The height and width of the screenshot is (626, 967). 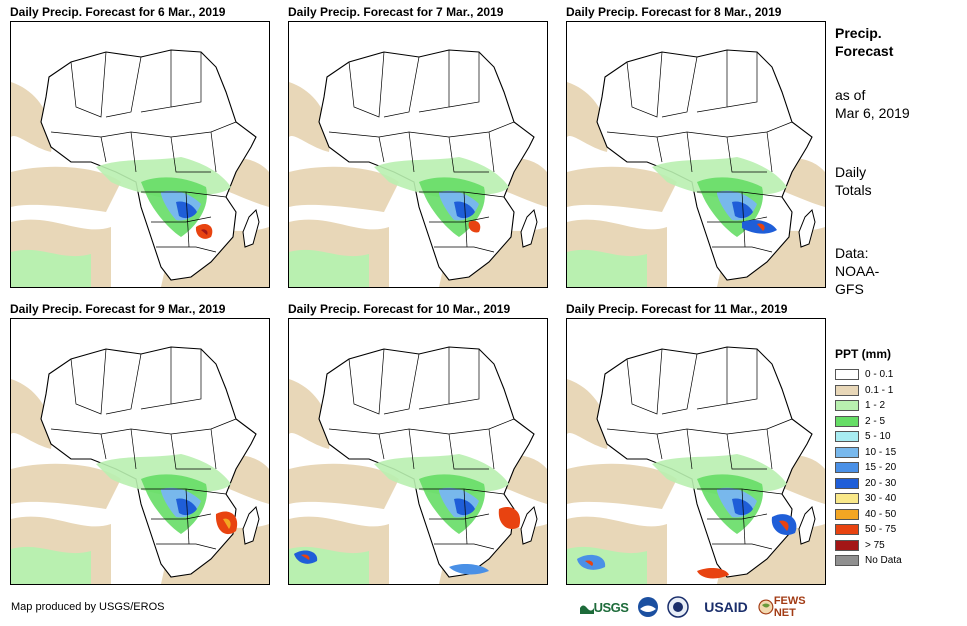 I want to click on asof-line-1: as of, so click(x=850, y=95).